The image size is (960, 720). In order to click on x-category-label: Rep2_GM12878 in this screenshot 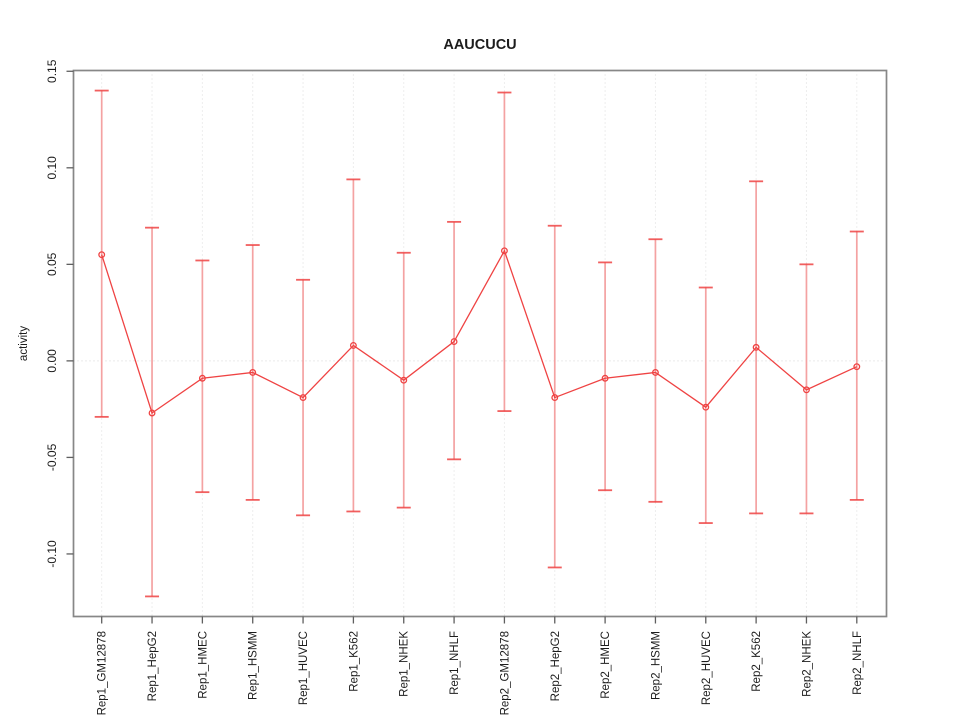, I will do `click(505, 673)`.